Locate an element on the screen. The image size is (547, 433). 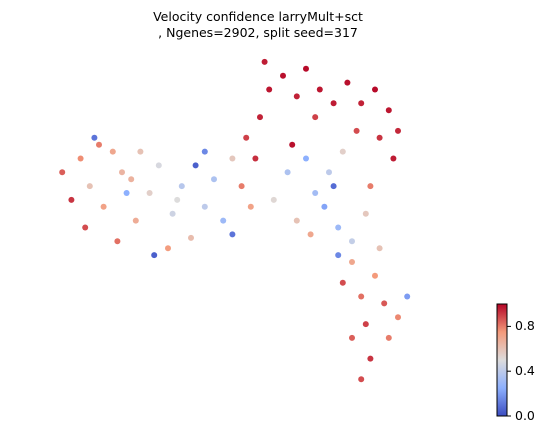
colorbar-tick-label-1: 0.4 is located at coordinates (525, 370).